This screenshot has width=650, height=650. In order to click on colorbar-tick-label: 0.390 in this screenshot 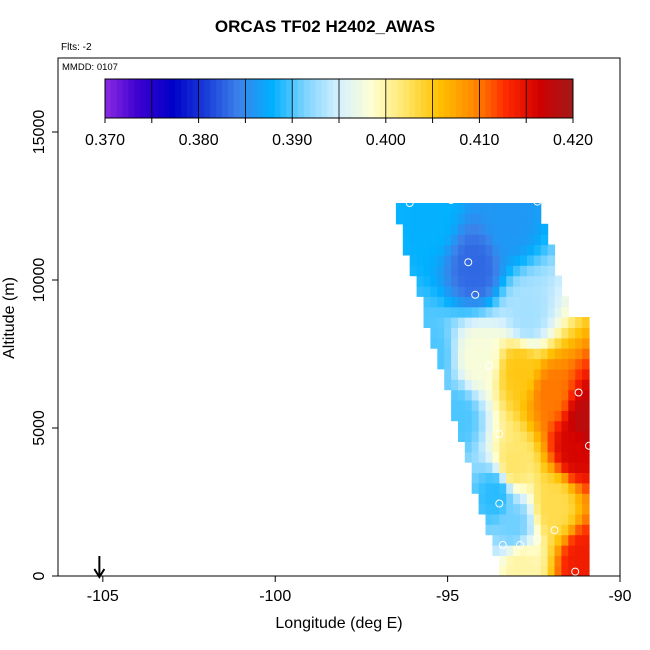, I will do `click(292, 140)`.